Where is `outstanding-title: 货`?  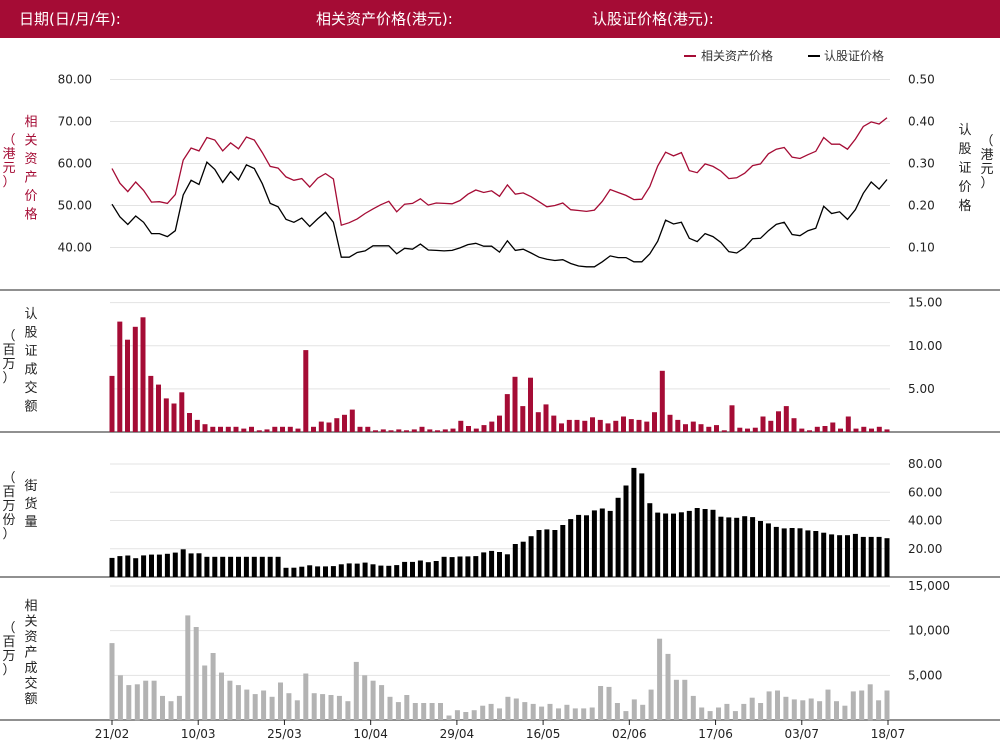
outstanding-title: 货 is located at coordinates (30, 504).